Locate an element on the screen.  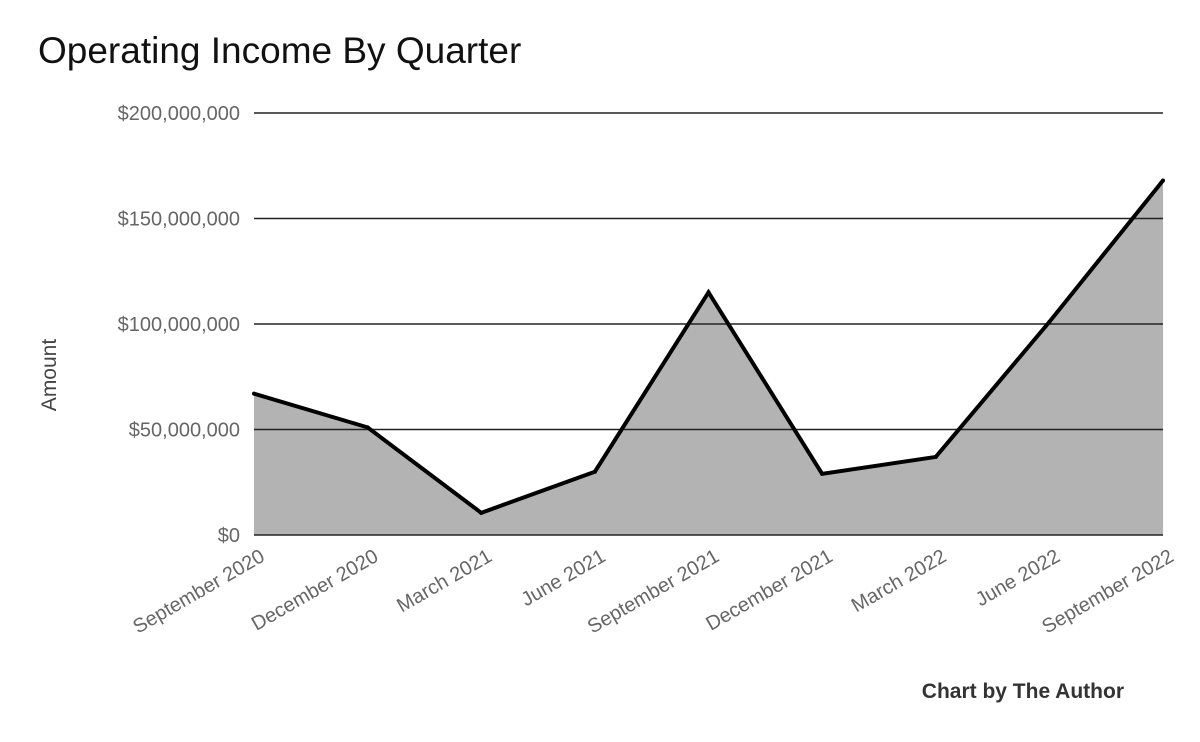
y-tick-label: $100,000,000 is located at coordinates (179, 325).